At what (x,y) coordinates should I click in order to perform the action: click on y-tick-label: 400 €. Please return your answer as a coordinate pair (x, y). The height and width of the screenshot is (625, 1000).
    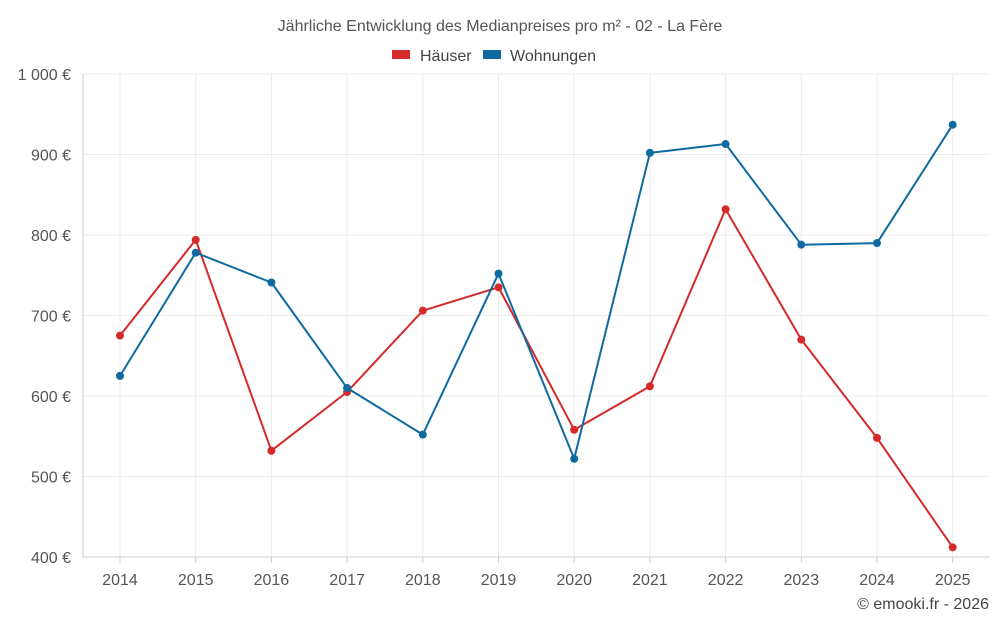
    Looking at the image, I should click on (51, 558).